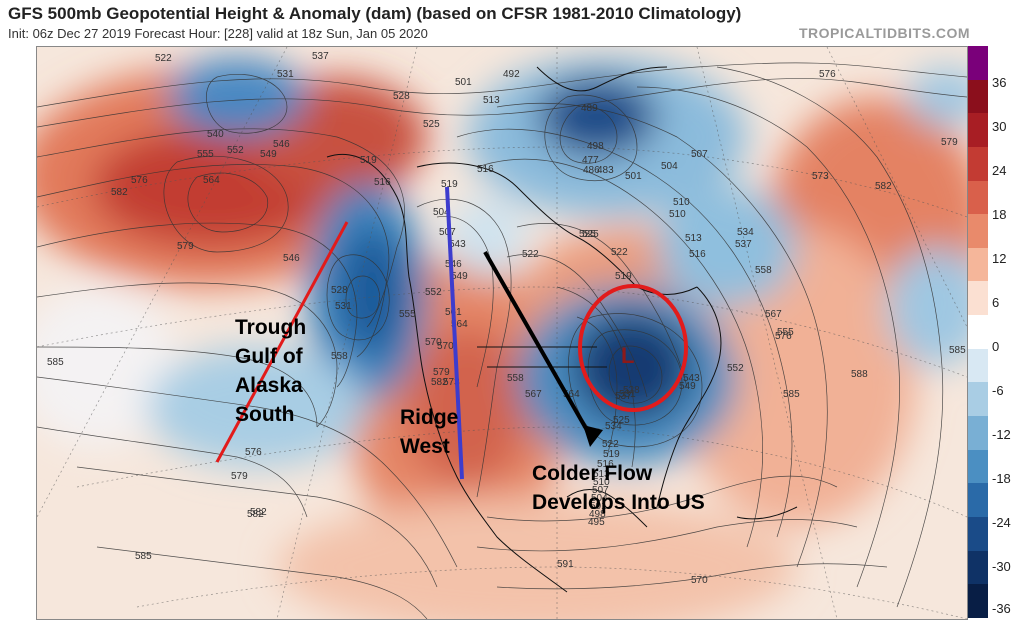  What do you see at coordinates (859, 374) in the screenshot?
I see `contour-label: 588` at bounding box center [859, 374].